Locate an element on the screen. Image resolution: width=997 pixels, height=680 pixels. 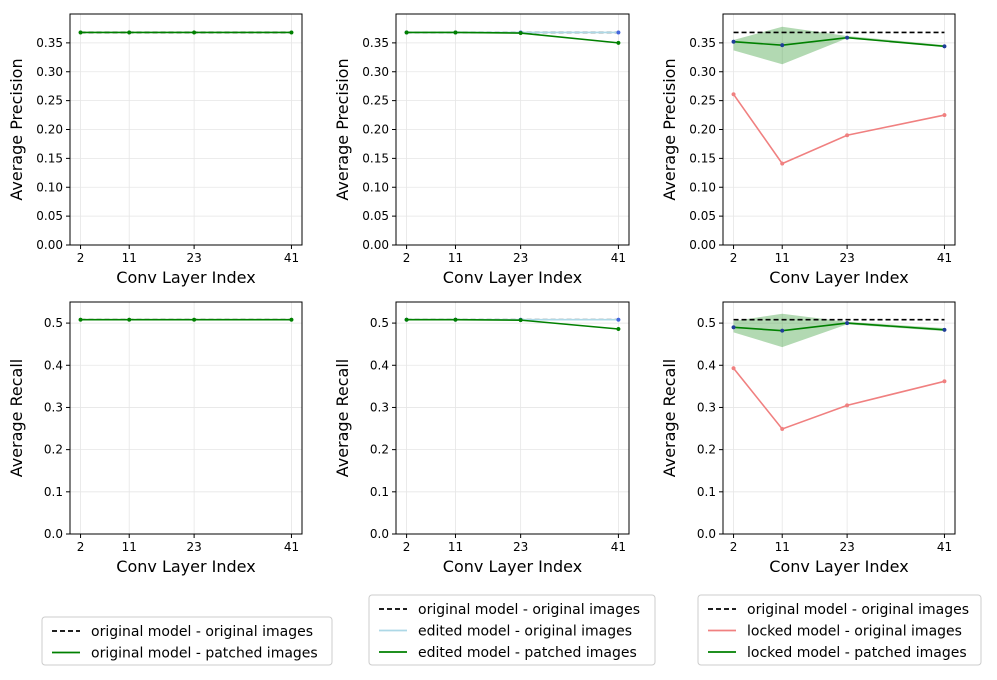
confidence-band is located at coordinates (839, 330).